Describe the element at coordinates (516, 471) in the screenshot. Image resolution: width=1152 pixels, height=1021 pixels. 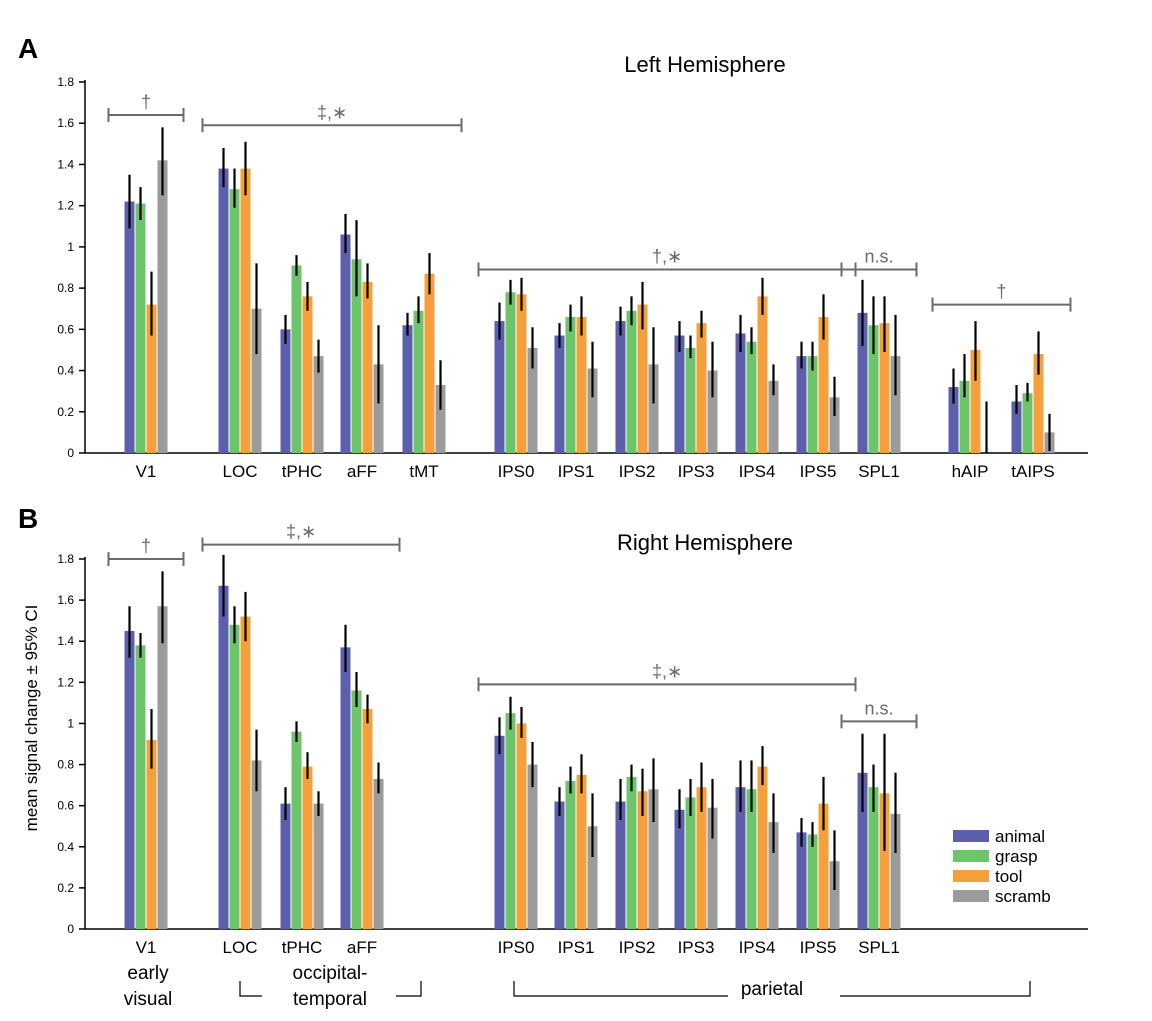
I see `category-label-ips0: IPS0` at that location.